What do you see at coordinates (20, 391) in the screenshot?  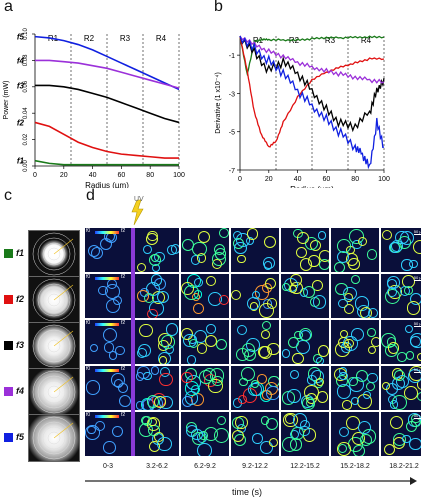 I see `legend-label: f4` at bounding box center [20, 391].